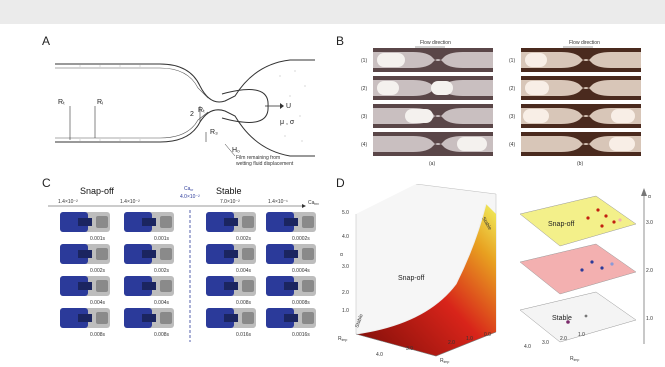 The width and height of the screenshot is (665, 367). Describe the element at coordinates (578, 221) in the screenshot. I see `plane-snapoff` at that location.